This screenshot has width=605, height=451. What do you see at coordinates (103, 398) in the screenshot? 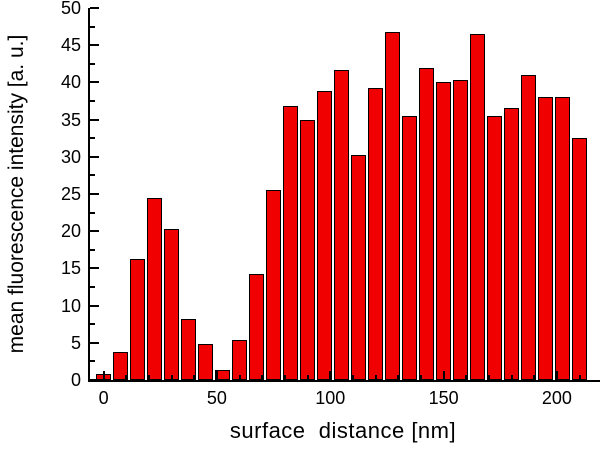
I see `x-tick-label: 0` at bounding box center [103, 398].